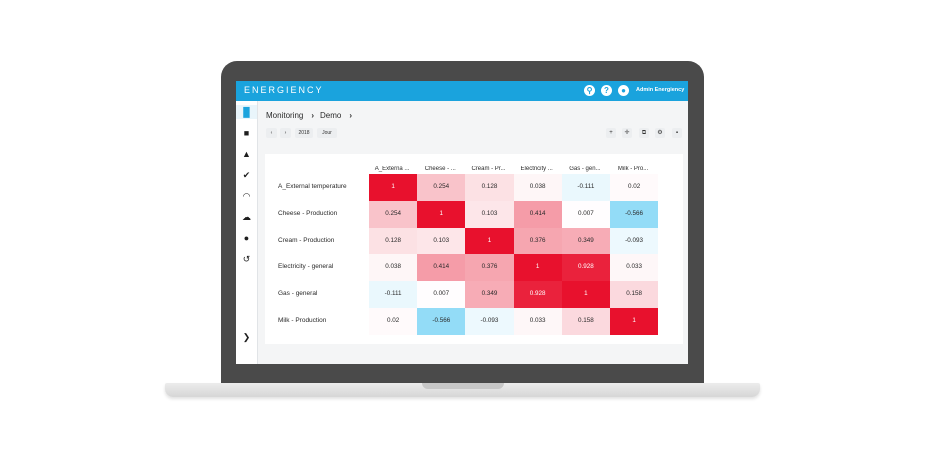 The width and height of the screenshot is (925, 462). What do you see at coordinates (312, 186) in the screenshot?
I see `heatmap-row-label: A_External temperature` at bounding box center [312, 186].